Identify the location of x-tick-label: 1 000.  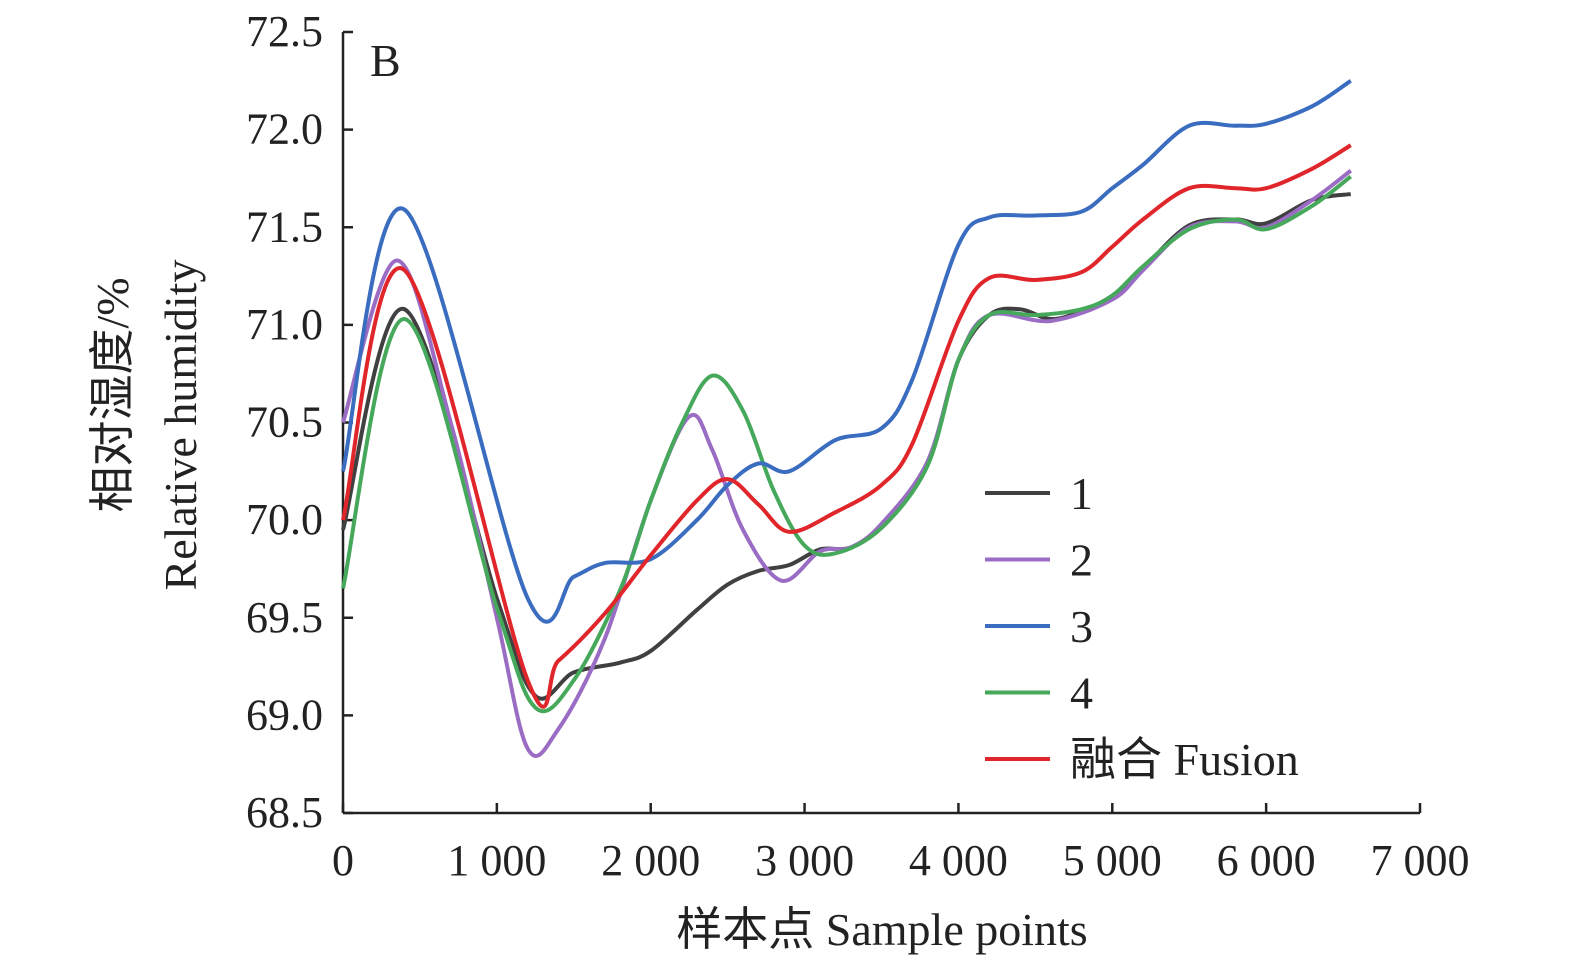
(496, 860).